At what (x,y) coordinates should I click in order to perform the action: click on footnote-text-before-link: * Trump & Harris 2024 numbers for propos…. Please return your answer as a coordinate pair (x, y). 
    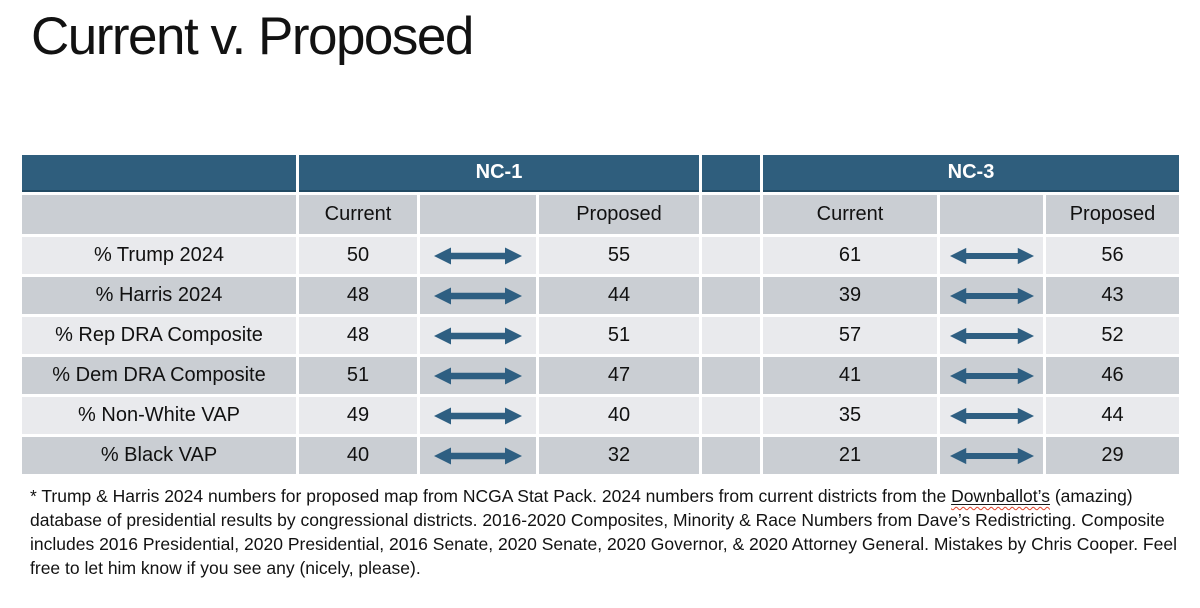
    Looking at the image, I should click on (491, 496).